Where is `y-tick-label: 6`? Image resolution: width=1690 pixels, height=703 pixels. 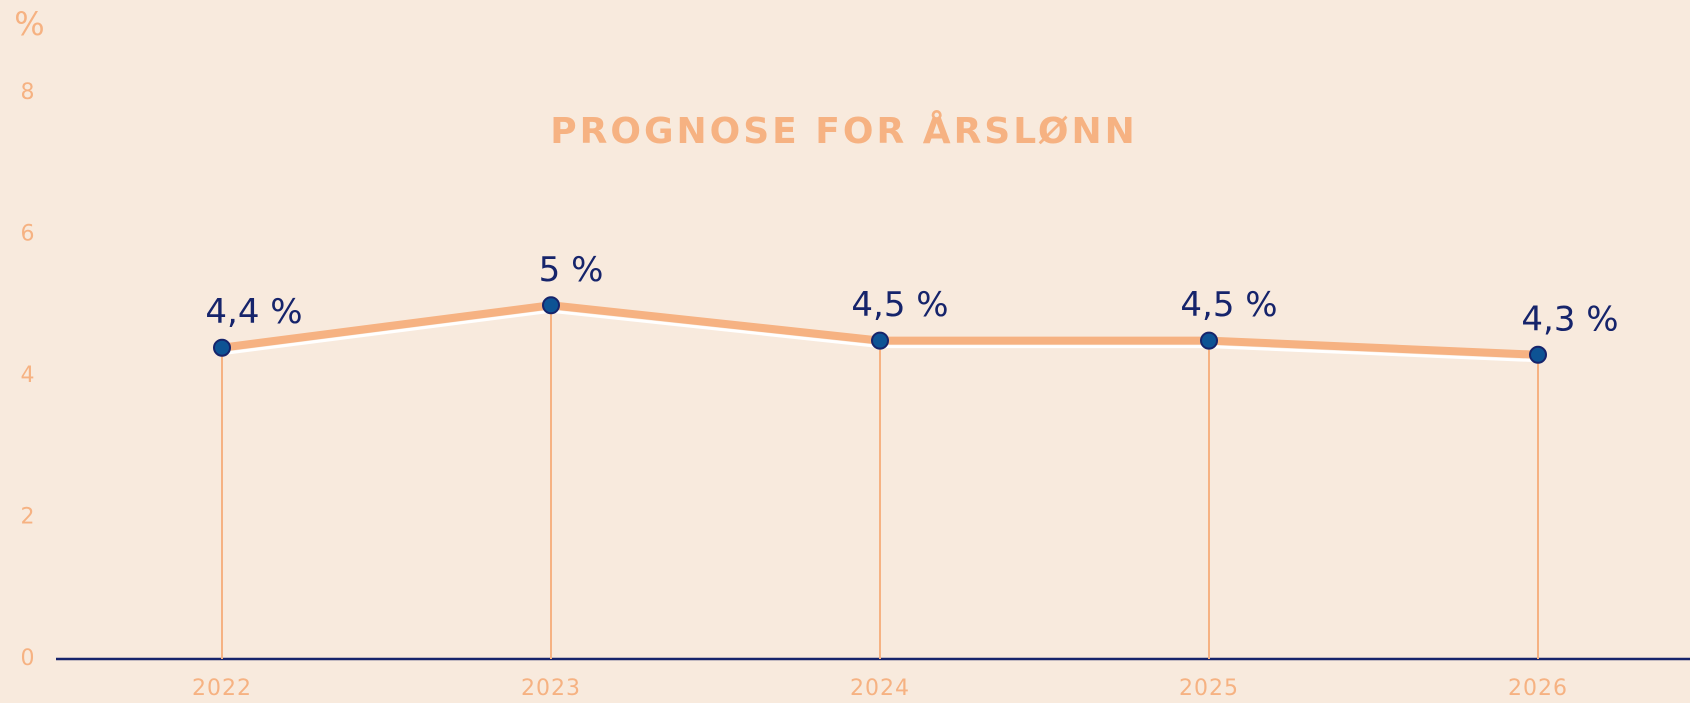
y-tick-label: 6 is located at coordinates (28, 234).